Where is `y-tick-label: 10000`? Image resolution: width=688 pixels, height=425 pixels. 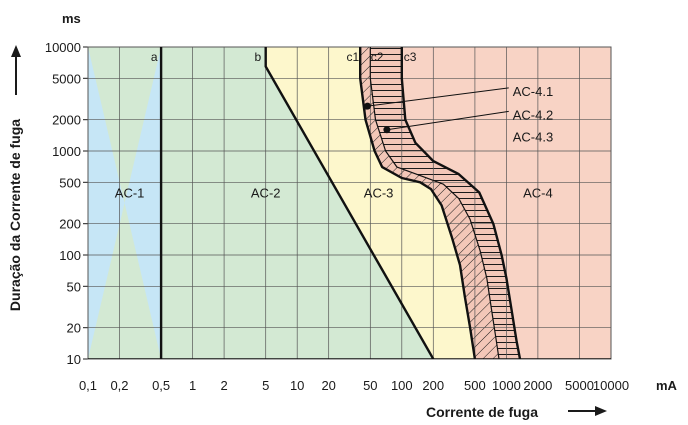 y-tick-label: 10000 is located at coordinates (63, 47).